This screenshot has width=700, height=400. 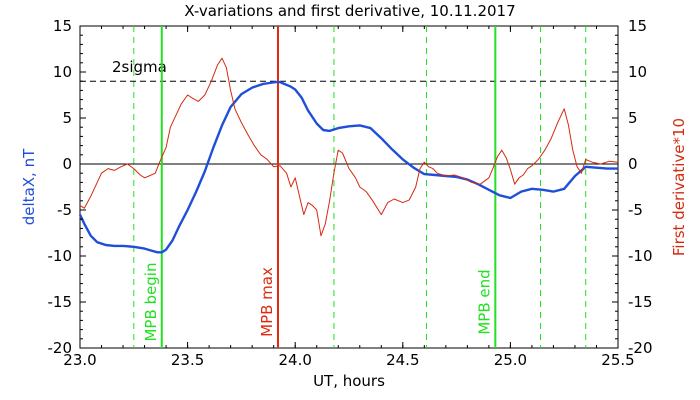 I want to click on x-axis-title: UT, hours, so click(x=349, y=381).